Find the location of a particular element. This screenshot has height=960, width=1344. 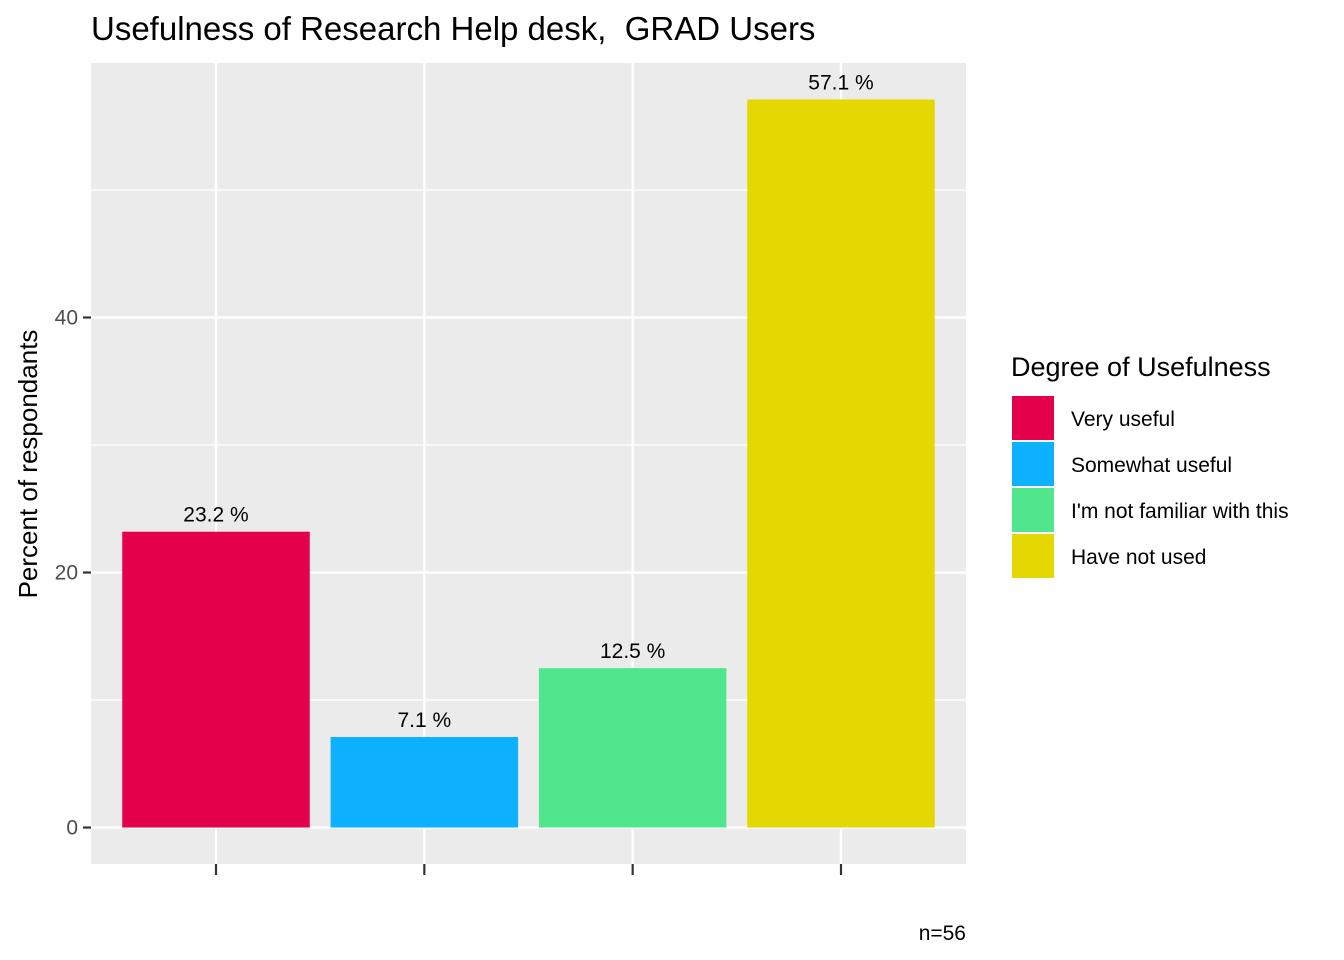

data-label-4: 57.1 % is located at coordinates (840, 82).